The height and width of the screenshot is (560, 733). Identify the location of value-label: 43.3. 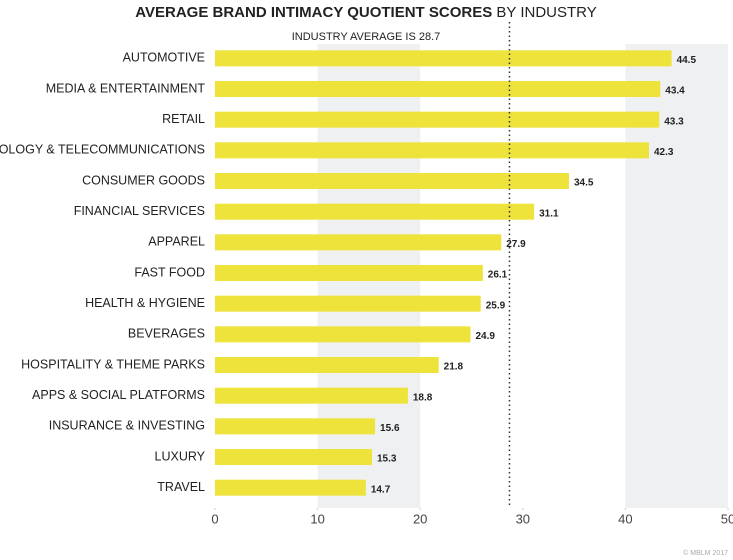
(674, 121).